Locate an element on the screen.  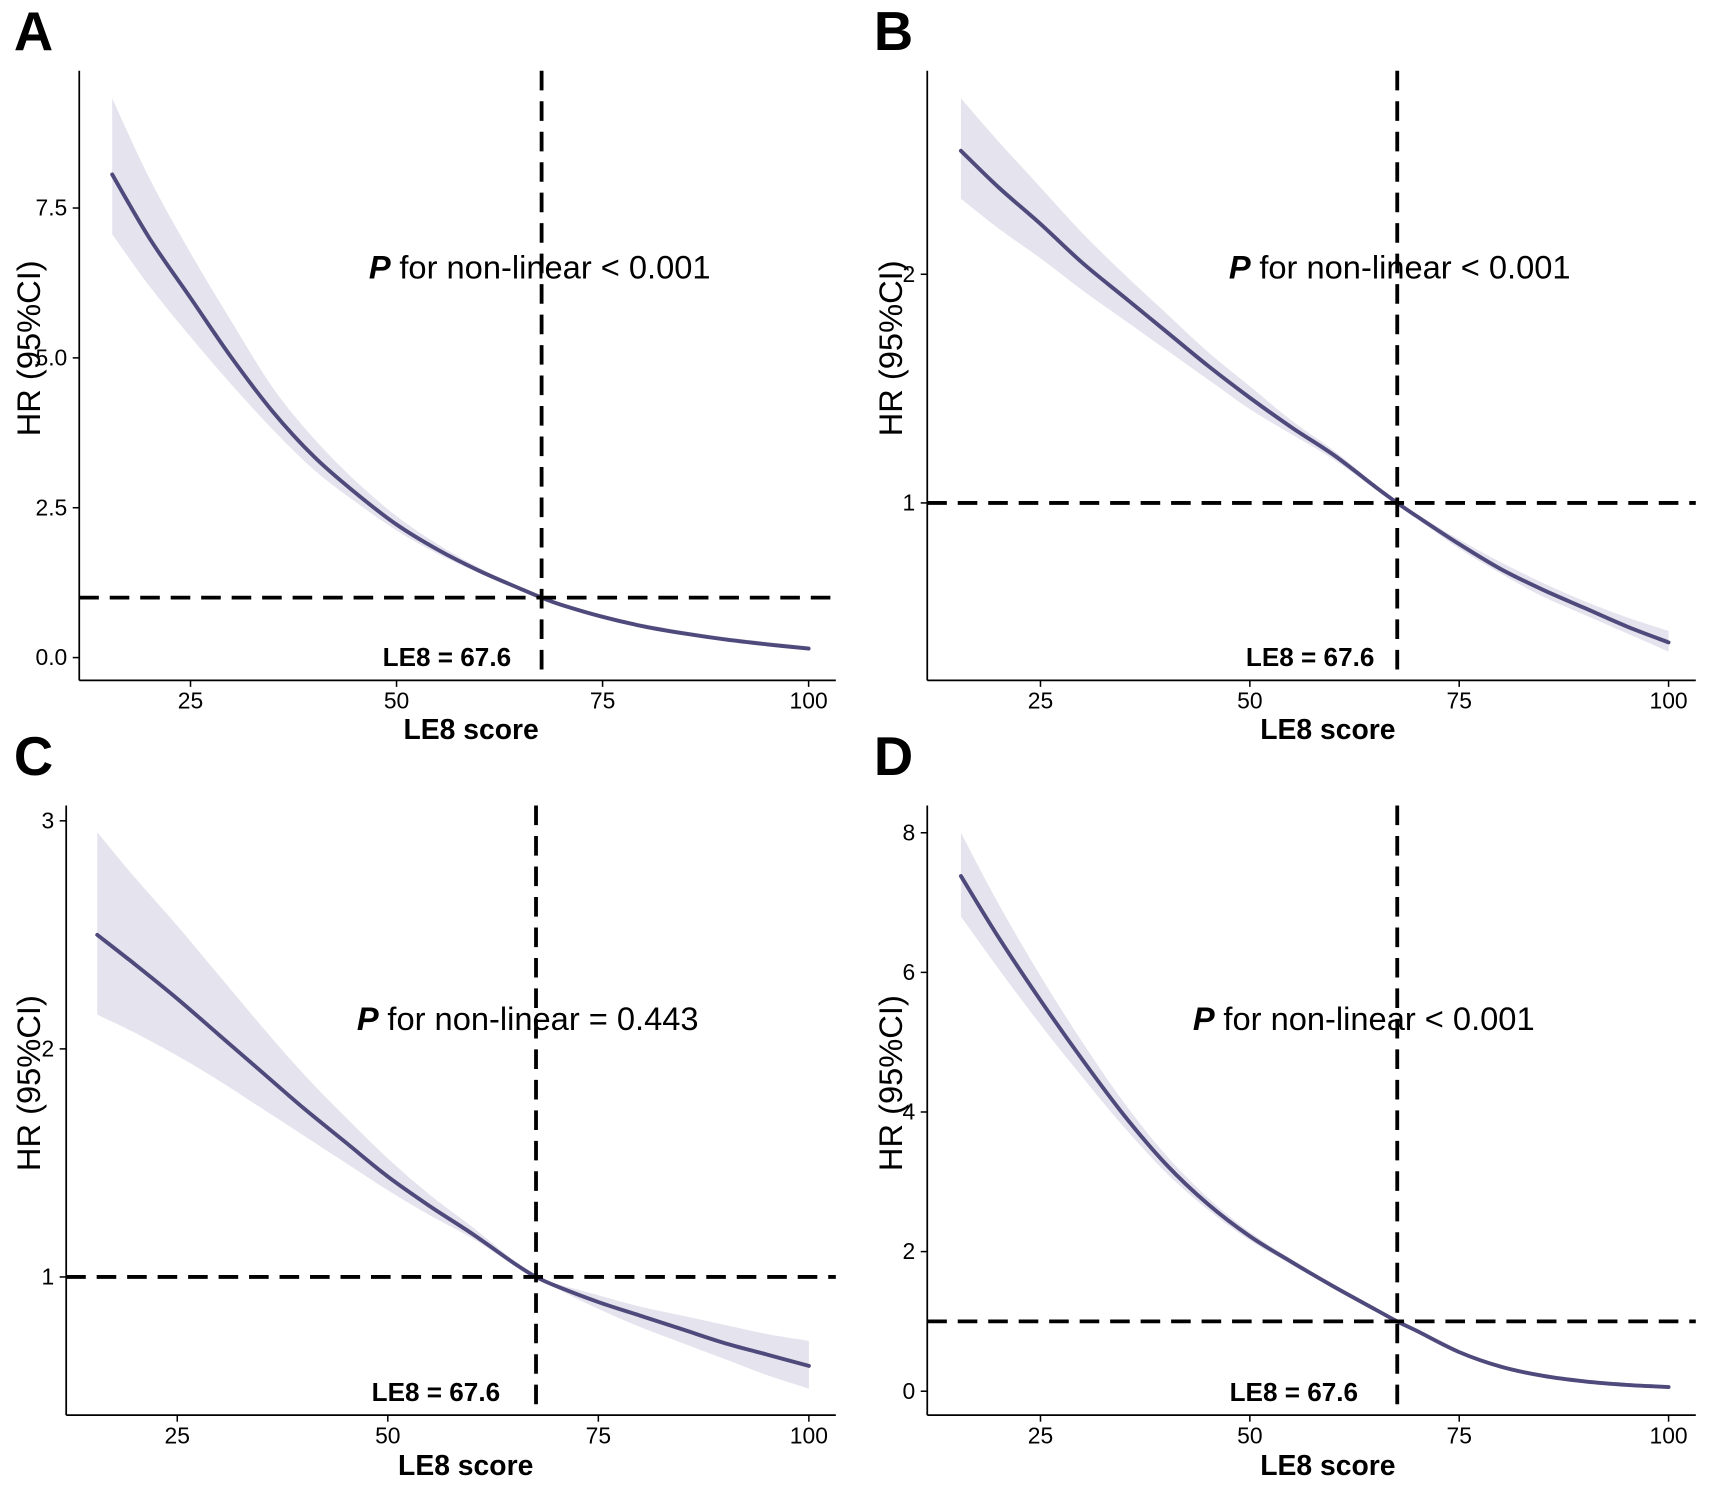
y-tick-label: 8 is located at coordinates (909, 832).